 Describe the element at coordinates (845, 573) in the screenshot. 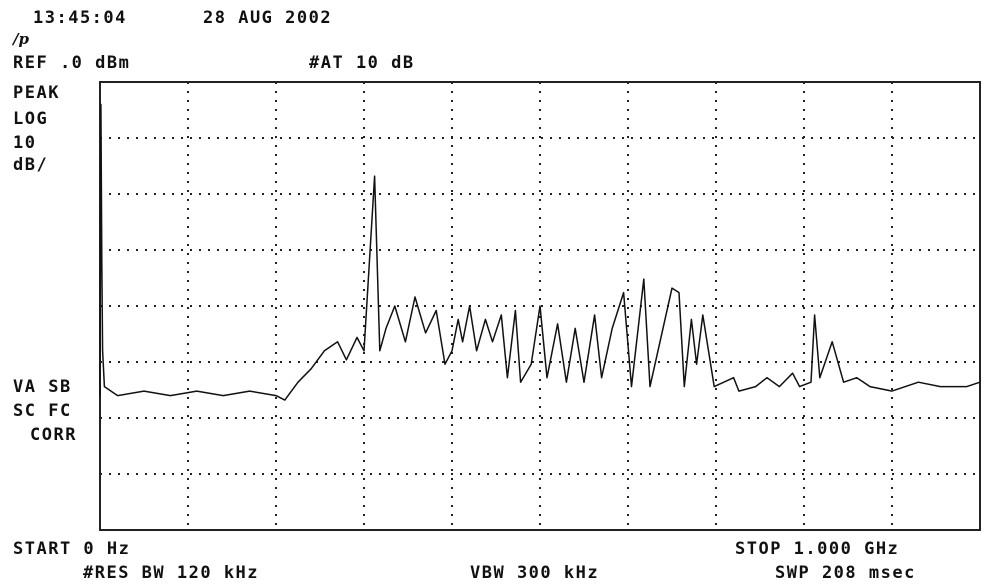

I see `sweep-time: SWP 208 msec` at that location.